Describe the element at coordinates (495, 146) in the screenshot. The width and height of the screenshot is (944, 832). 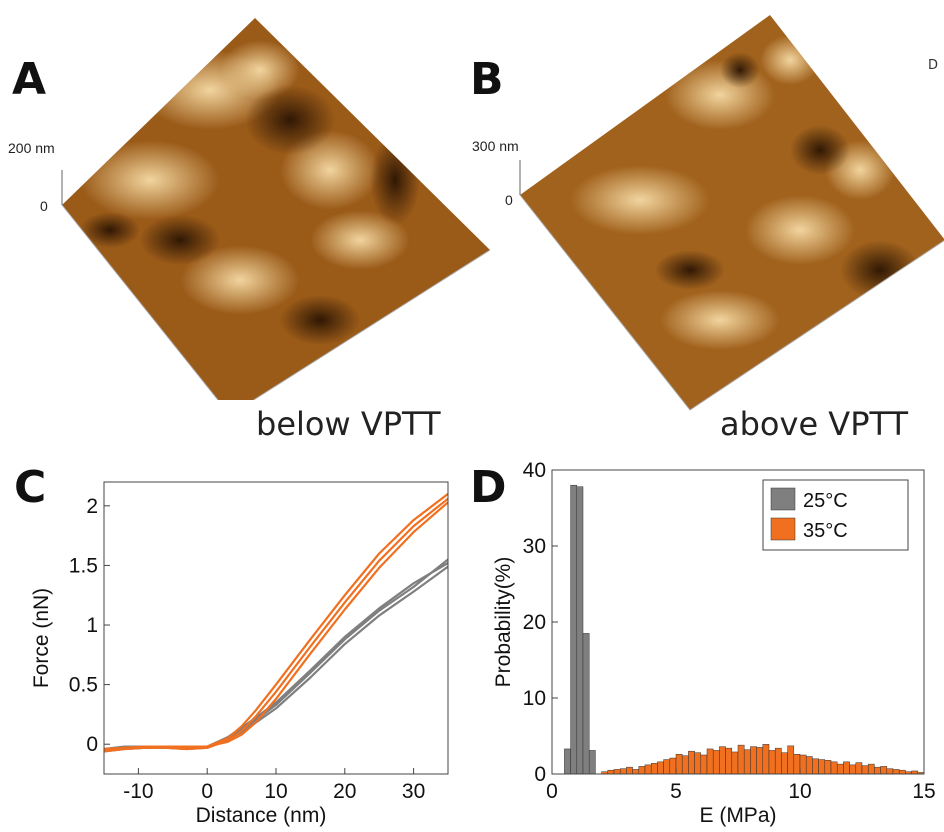
I see `z-scale-top-b: 300 nm` at that location.